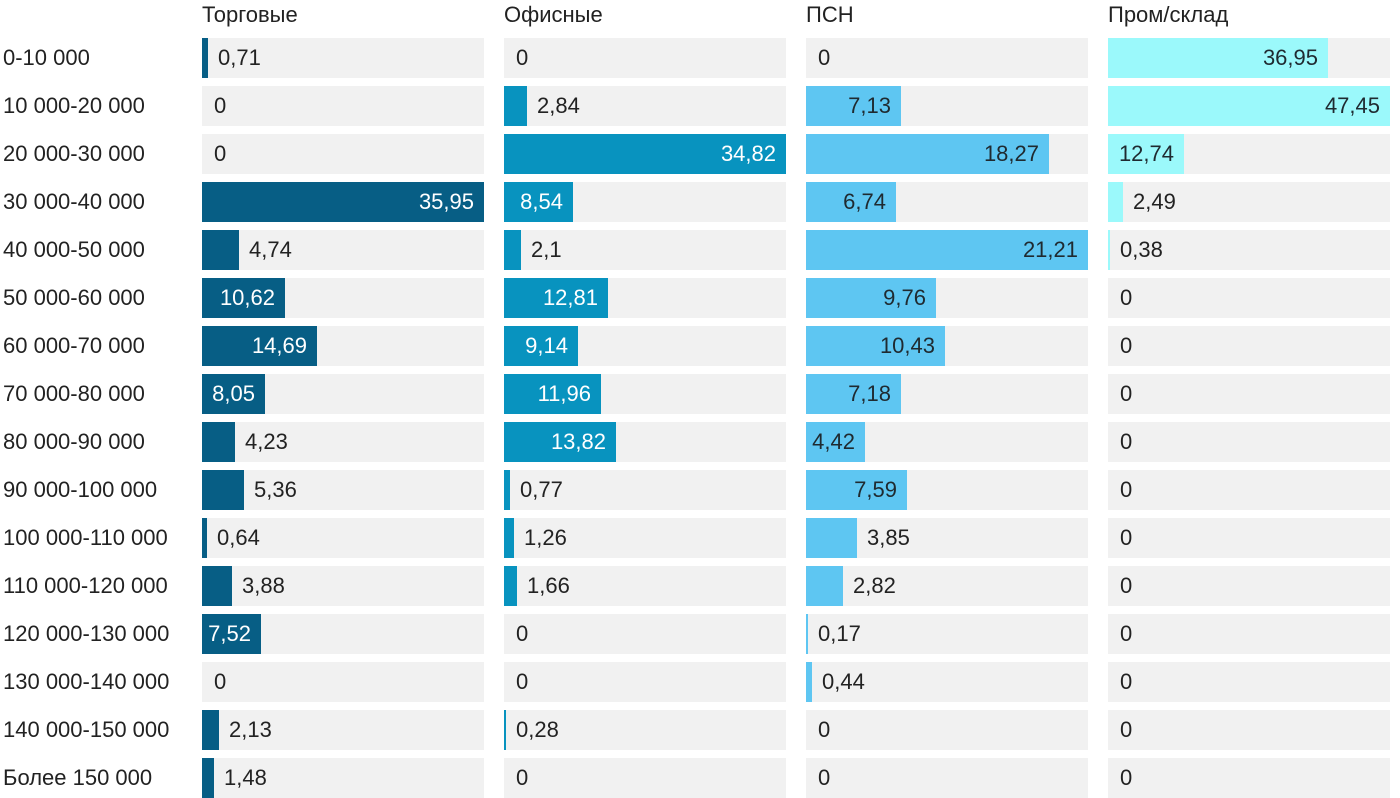 This screenshot has width=1400, height=798. I want to click on category-label: 130 000-140 000, so click(86, 681).